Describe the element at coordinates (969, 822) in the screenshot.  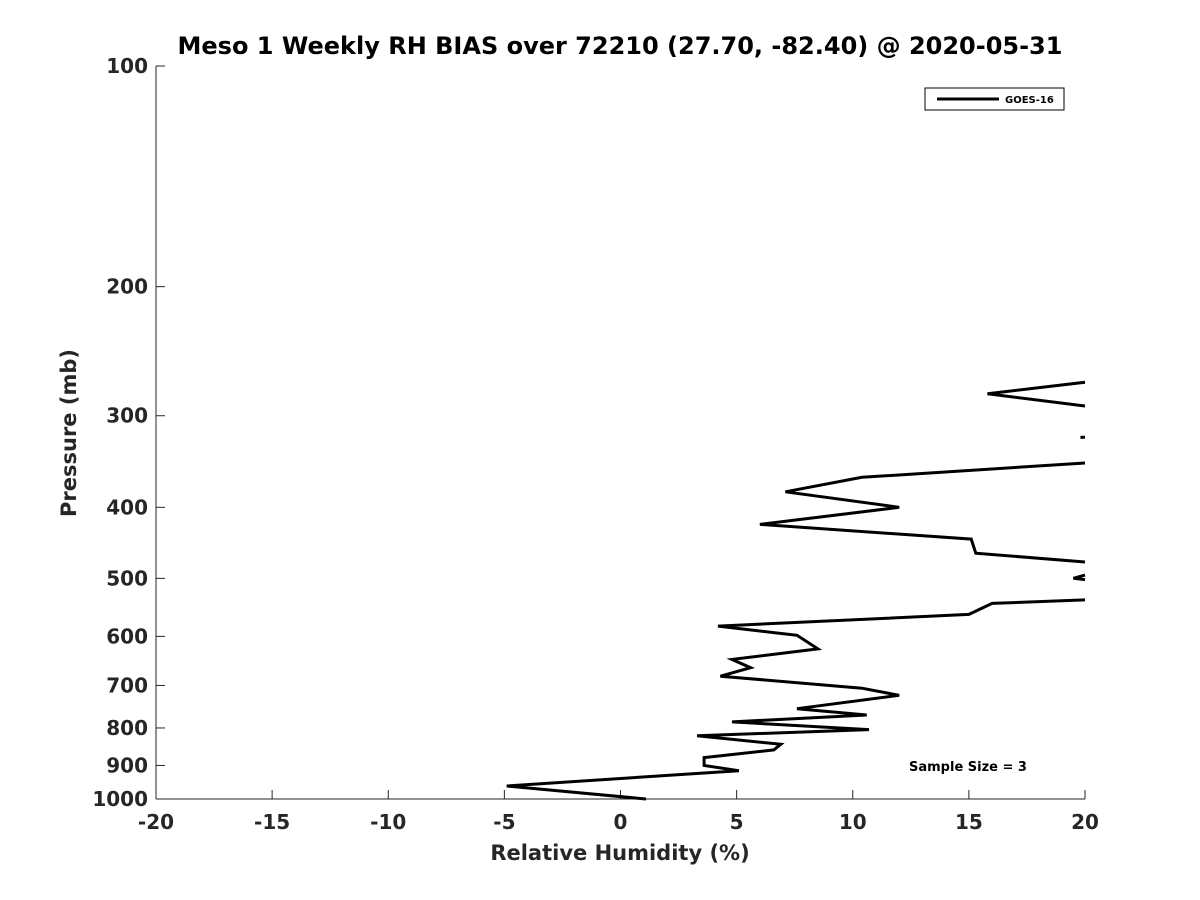
I see `x-tick-label: 15` at that location.